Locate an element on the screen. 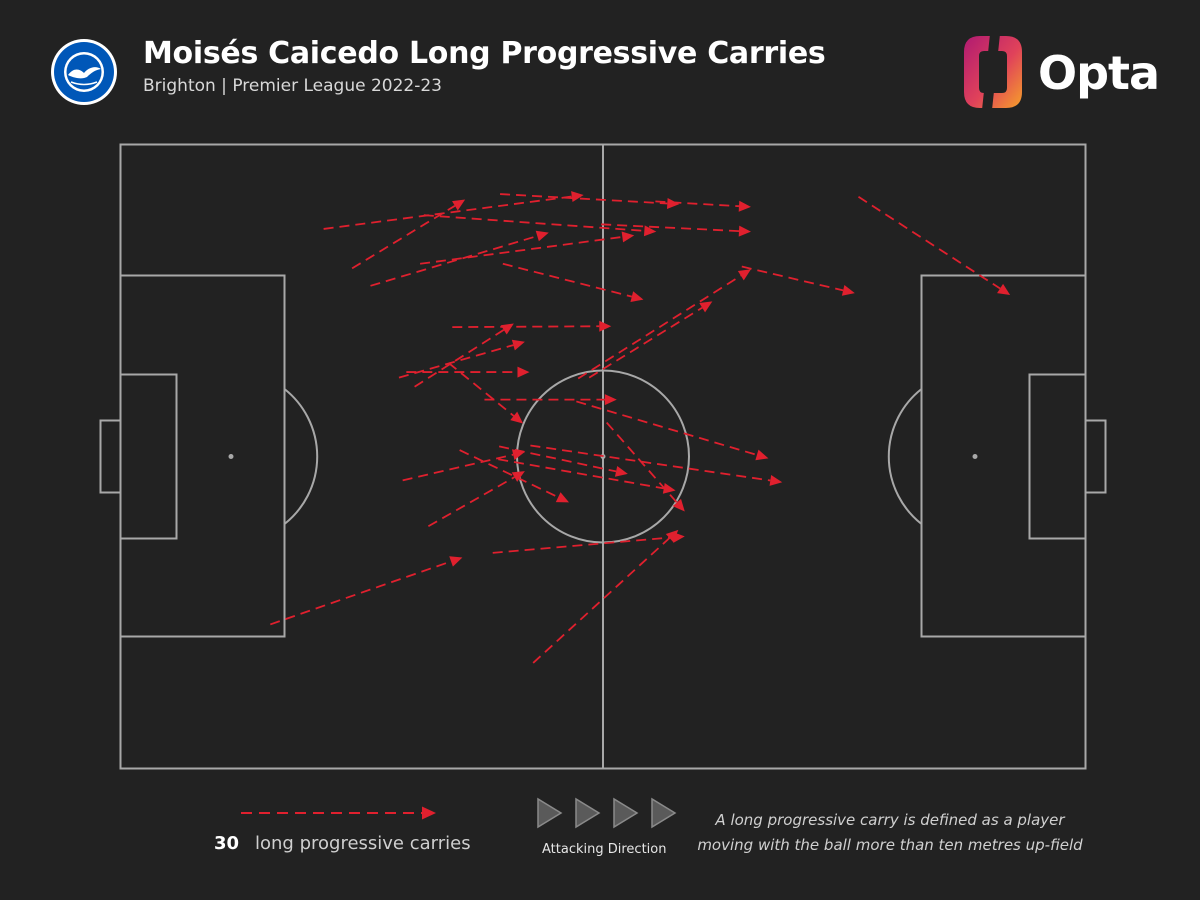  legend-label: long progressive carries is located at coordinates (363, 843).